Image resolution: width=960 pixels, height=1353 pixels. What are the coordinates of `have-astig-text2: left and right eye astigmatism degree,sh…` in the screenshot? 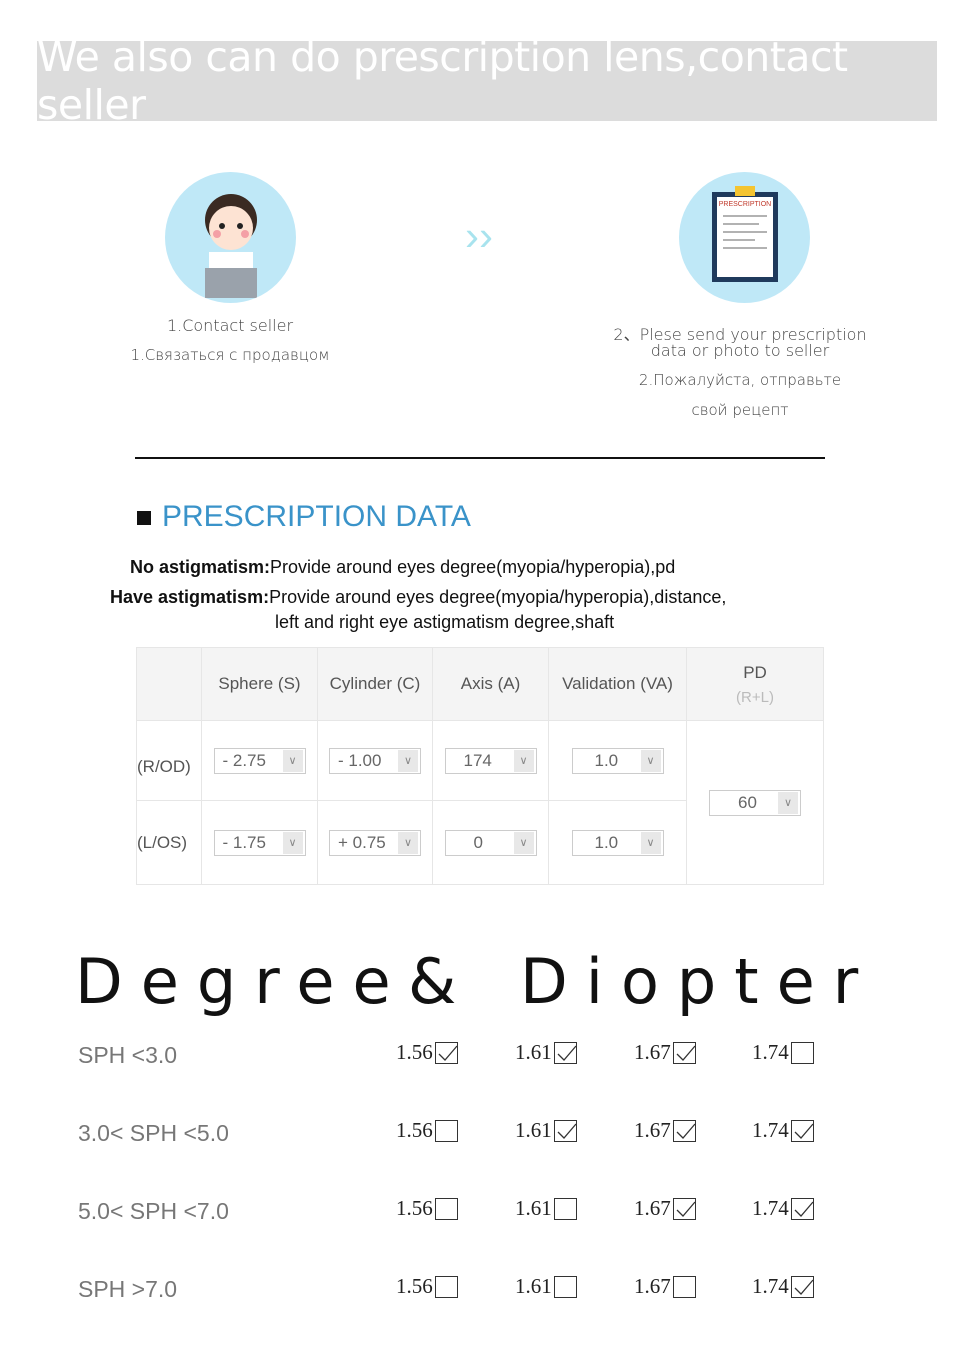 It's located at (445, 622).